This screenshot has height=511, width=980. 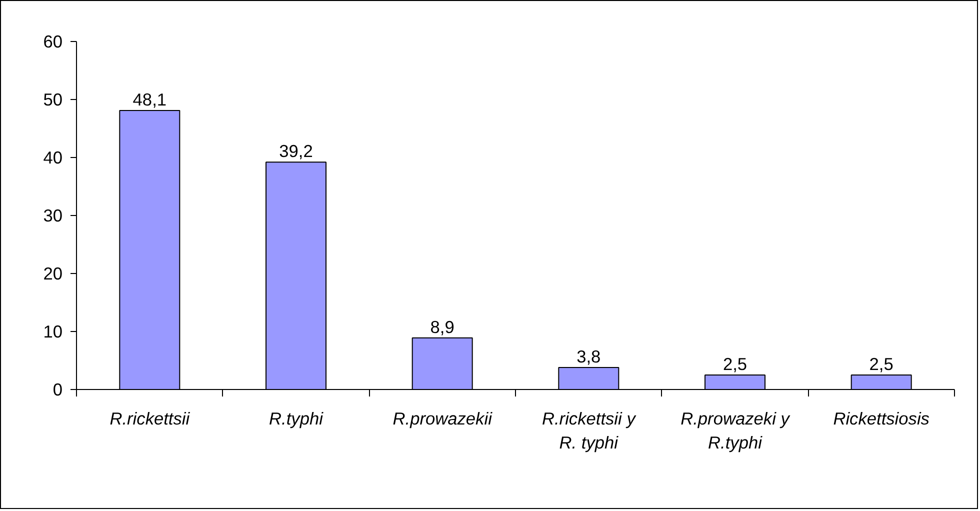 What do you see at coordinates (443, 418) in the screenshot?
I see `x-tick-label: R.prowazekii` at bounding box center [443, 418].